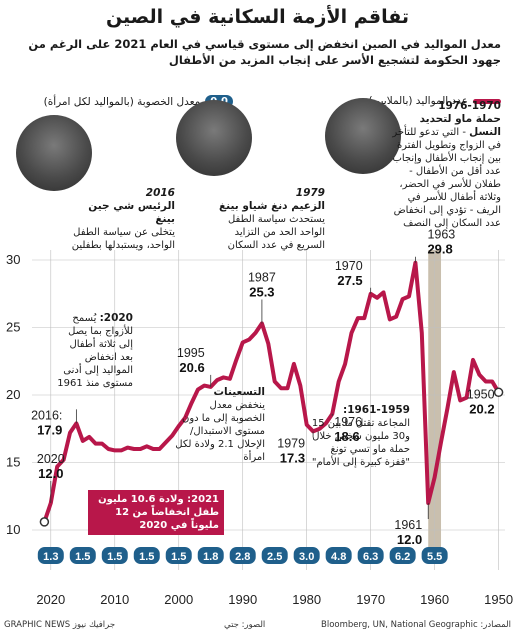 This screenshot has width=515, height=630. I want to click on mao-portrait, so click(363, 136).